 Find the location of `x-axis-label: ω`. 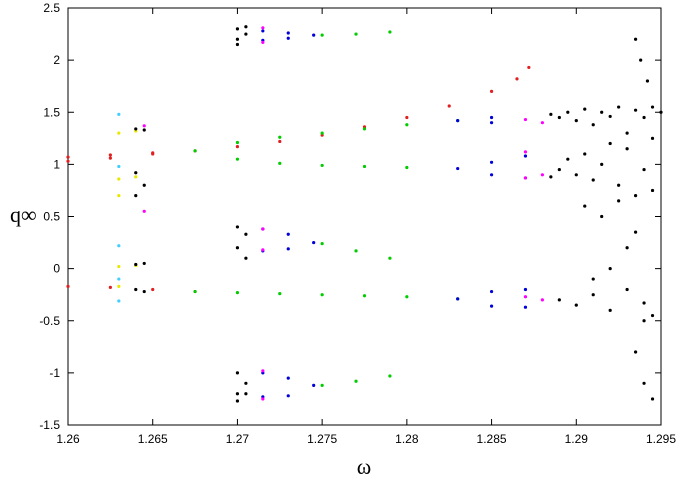

x-axis-label: ω is located at coordinates (364, 466).